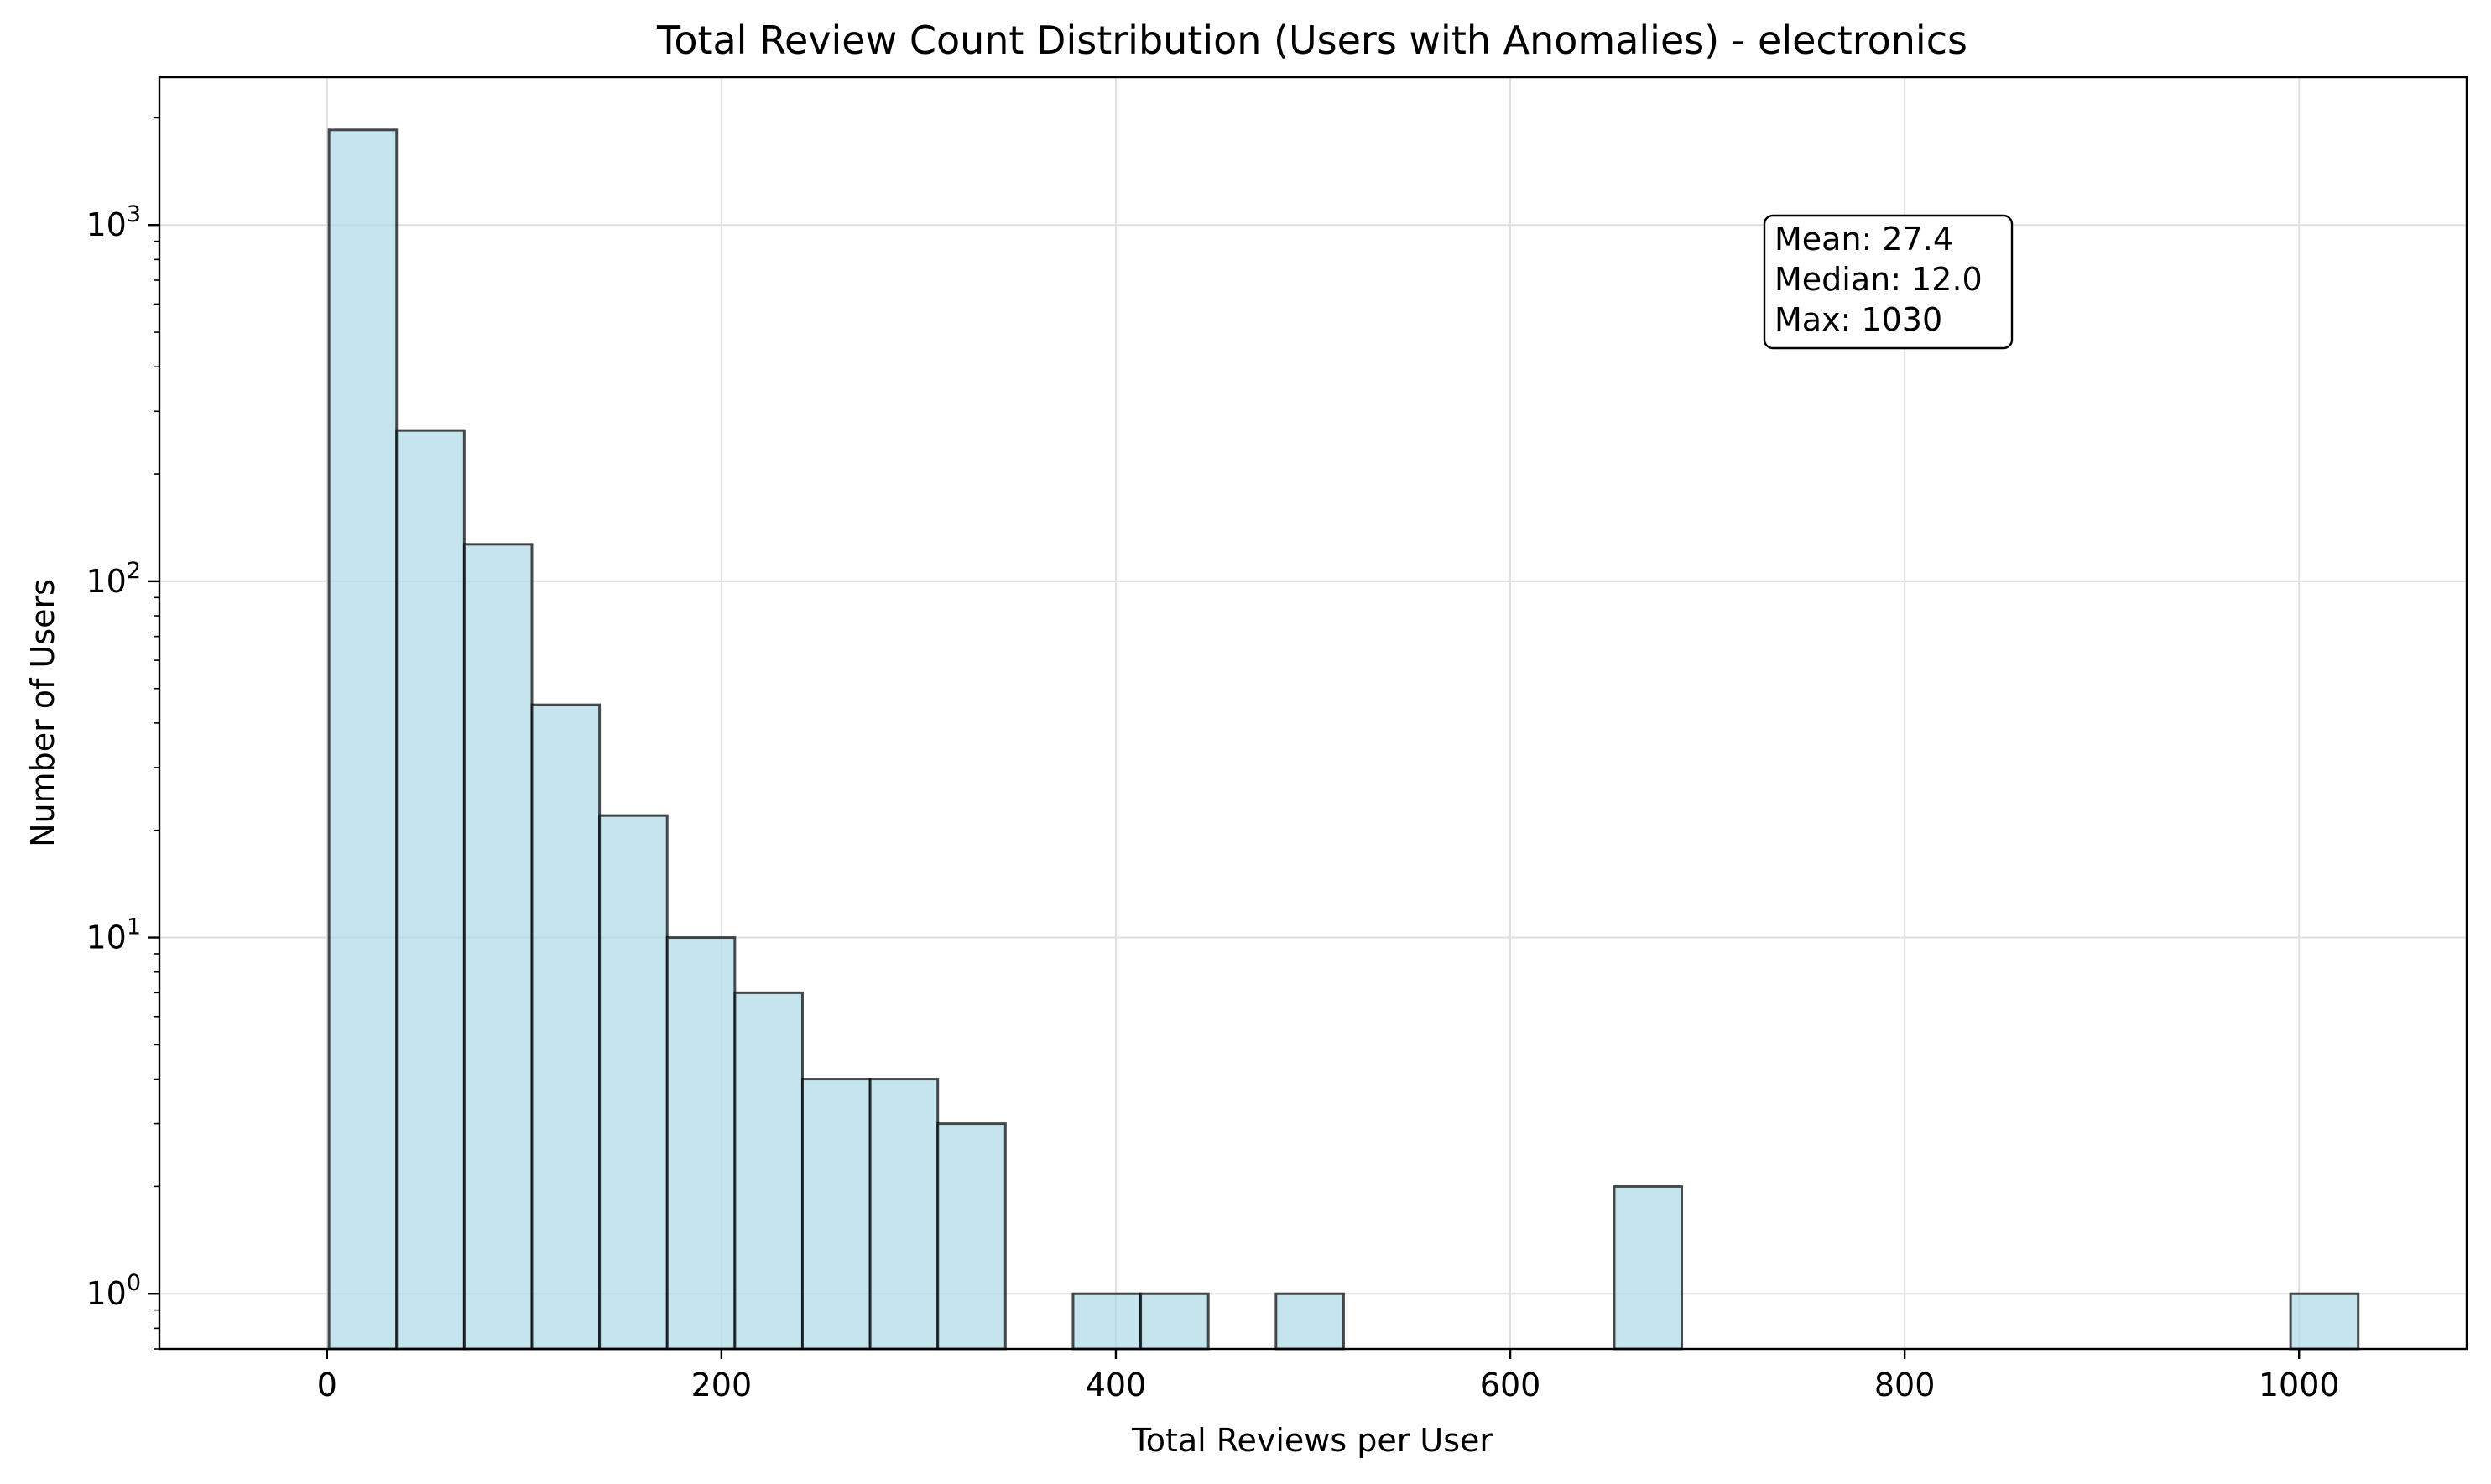 This screenshot has height=1484, width=2491. I want to click on stats-median: Median: 12.0, so click(1879, 279).